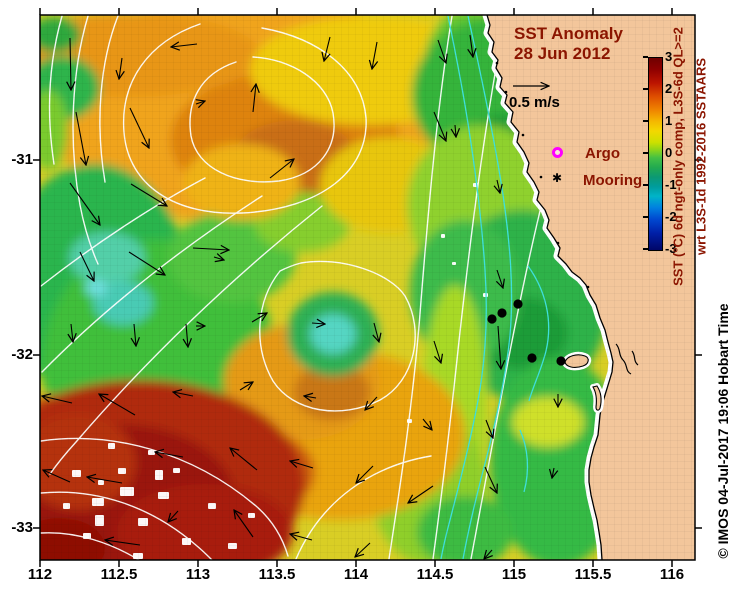 This screenshot has height=592, width=739. What do you see at coordinates (613, 180) in the screenshot?
I see `legend-mooring-label: Mooring` at bounding box center [613, 180].